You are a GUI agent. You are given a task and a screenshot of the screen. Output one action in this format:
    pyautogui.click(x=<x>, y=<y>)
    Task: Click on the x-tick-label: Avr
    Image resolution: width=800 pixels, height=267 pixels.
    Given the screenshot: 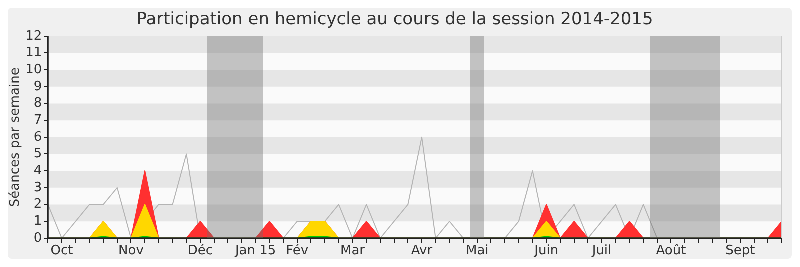 What is the action you would take?
    pyautogui.click(x=422, y=251)
    